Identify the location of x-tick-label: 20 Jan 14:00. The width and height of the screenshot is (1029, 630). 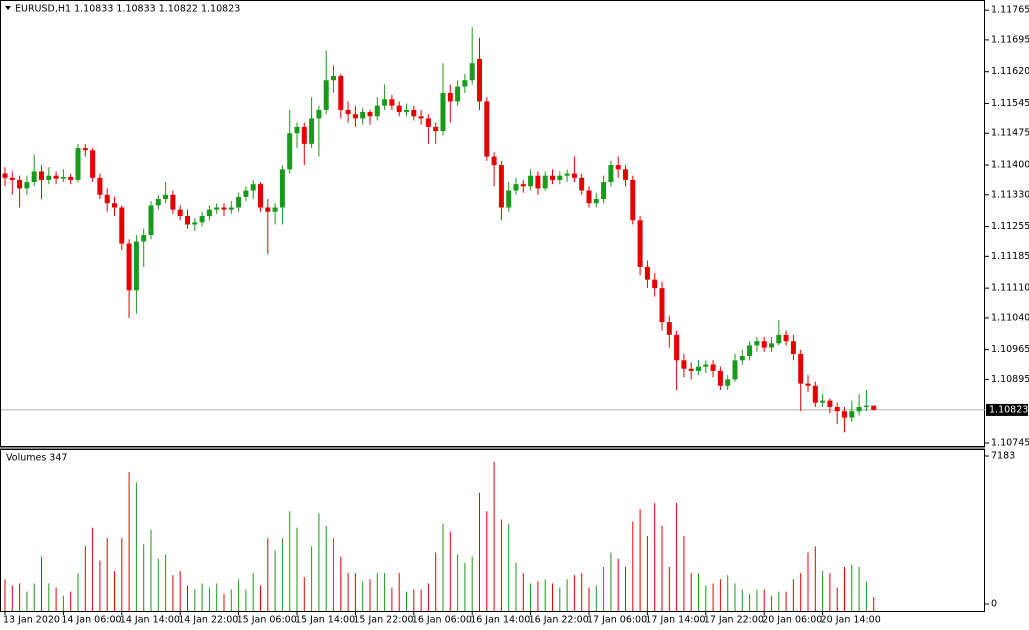
(851, 620).